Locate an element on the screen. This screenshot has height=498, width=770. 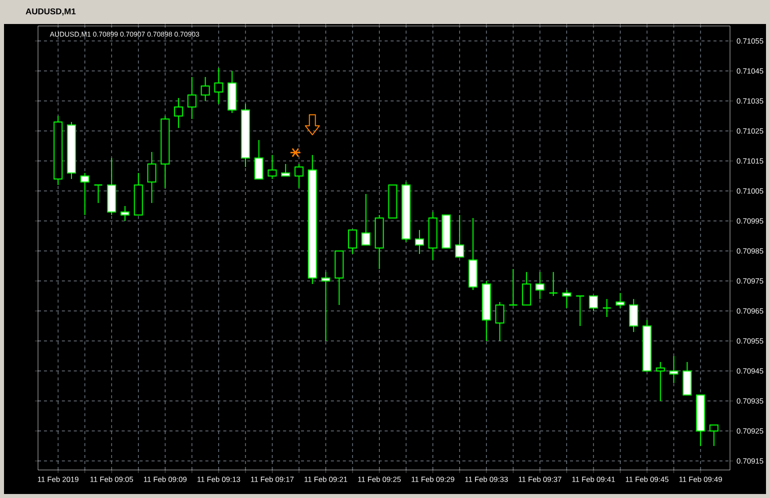
chart-title: AUDUSD,M1 is located at coordinates (51, 12).